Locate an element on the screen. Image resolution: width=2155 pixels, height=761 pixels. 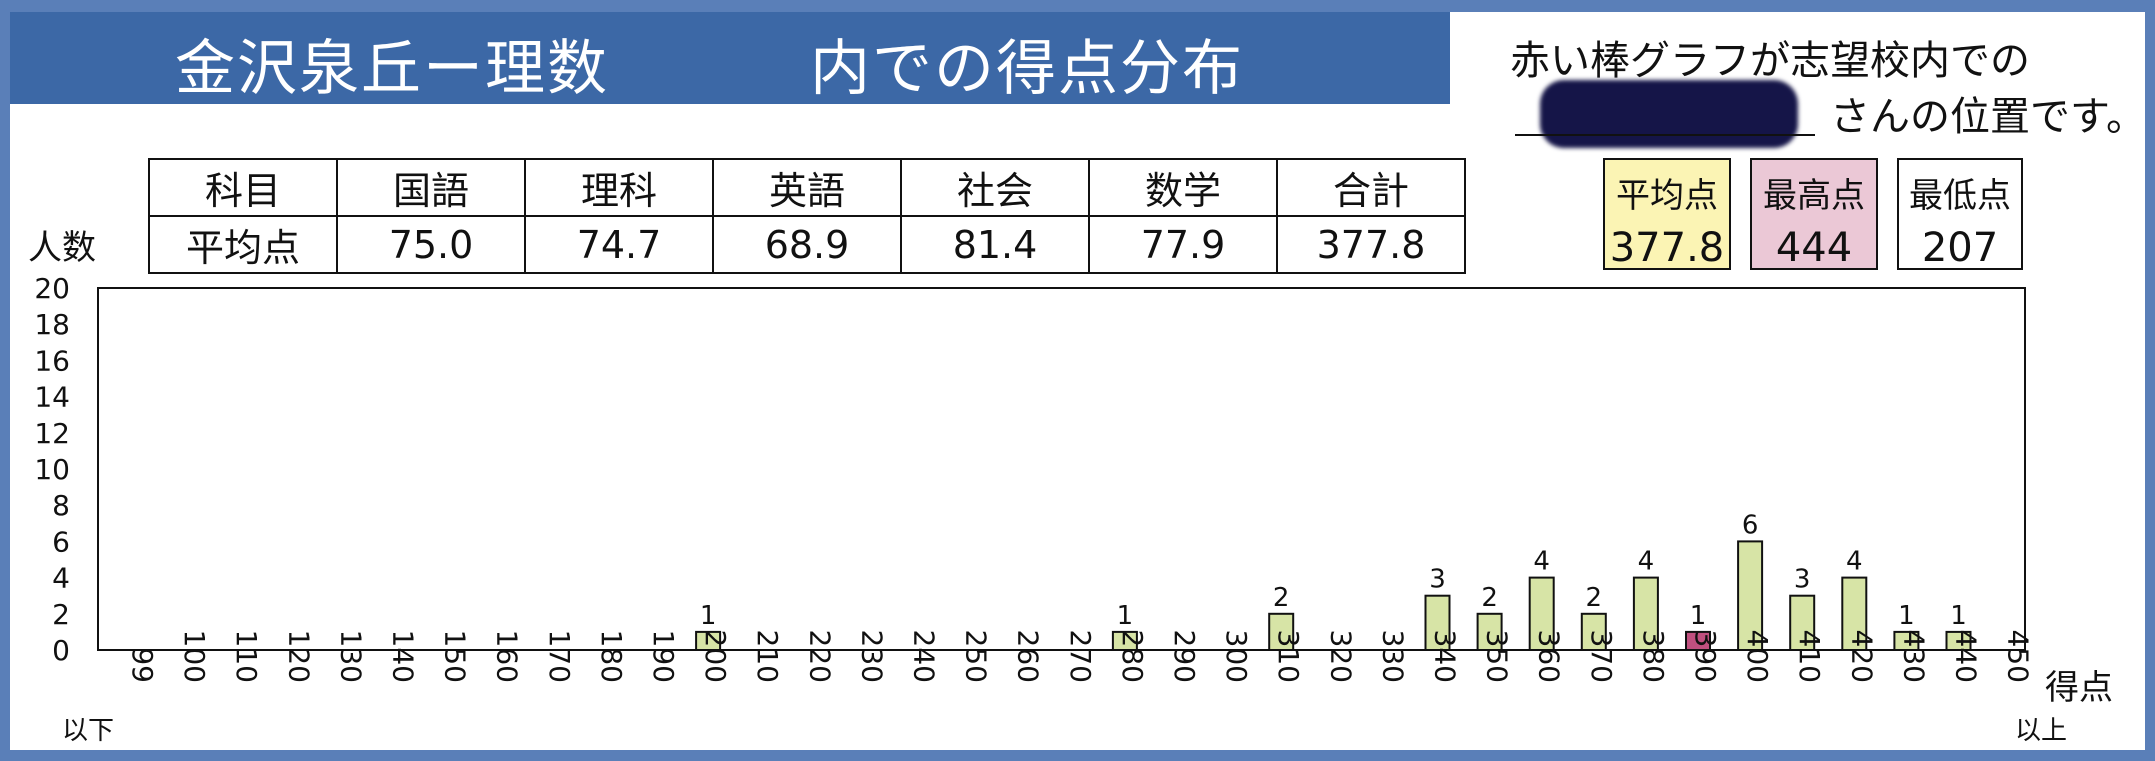
score-table-value-row: 平均点 75.0 74.7 68.9 81.4 77.9 377.8 is located at coordinates (807, 244).